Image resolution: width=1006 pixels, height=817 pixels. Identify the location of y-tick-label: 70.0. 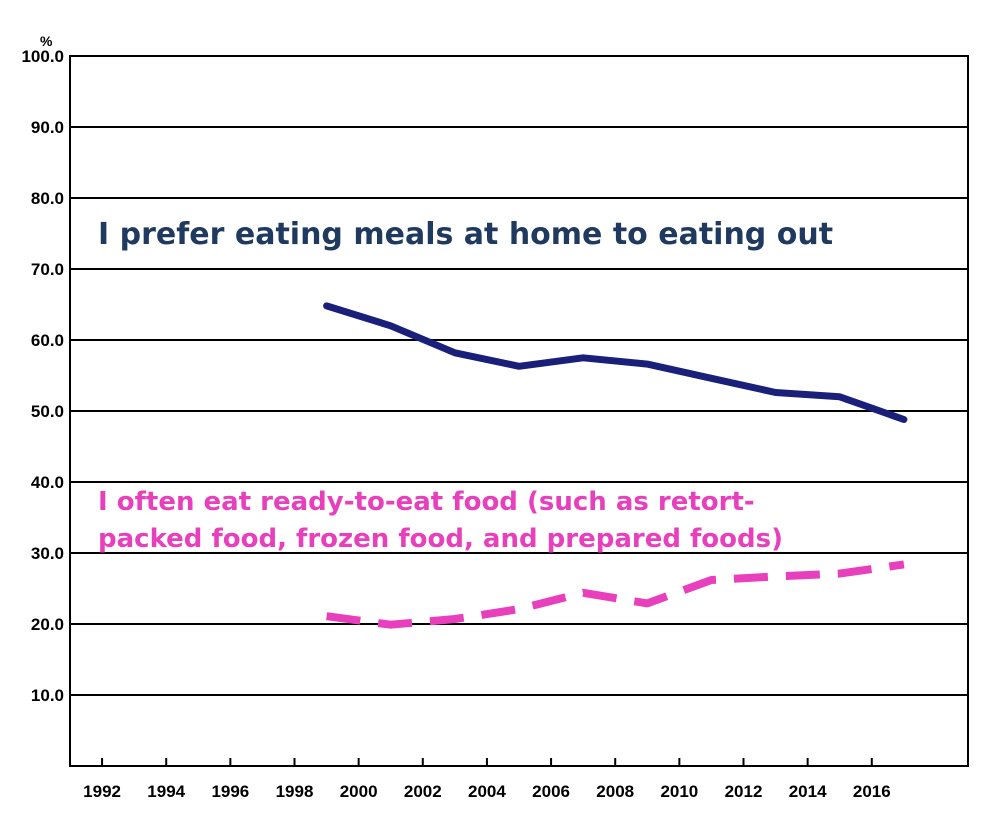
(47, 269).